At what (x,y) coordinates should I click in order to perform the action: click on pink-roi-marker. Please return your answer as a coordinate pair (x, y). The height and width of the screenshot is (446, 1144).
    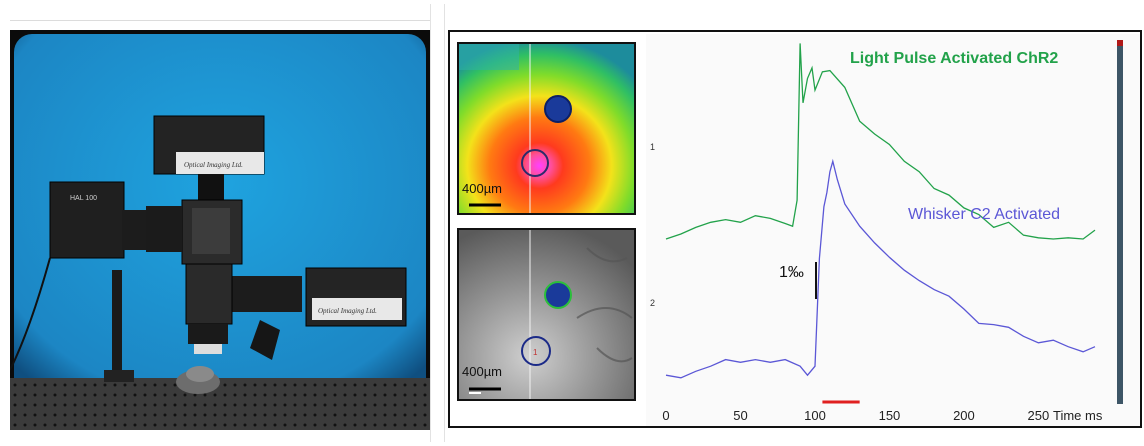
    Looking at the image, I should click on (535, 163).